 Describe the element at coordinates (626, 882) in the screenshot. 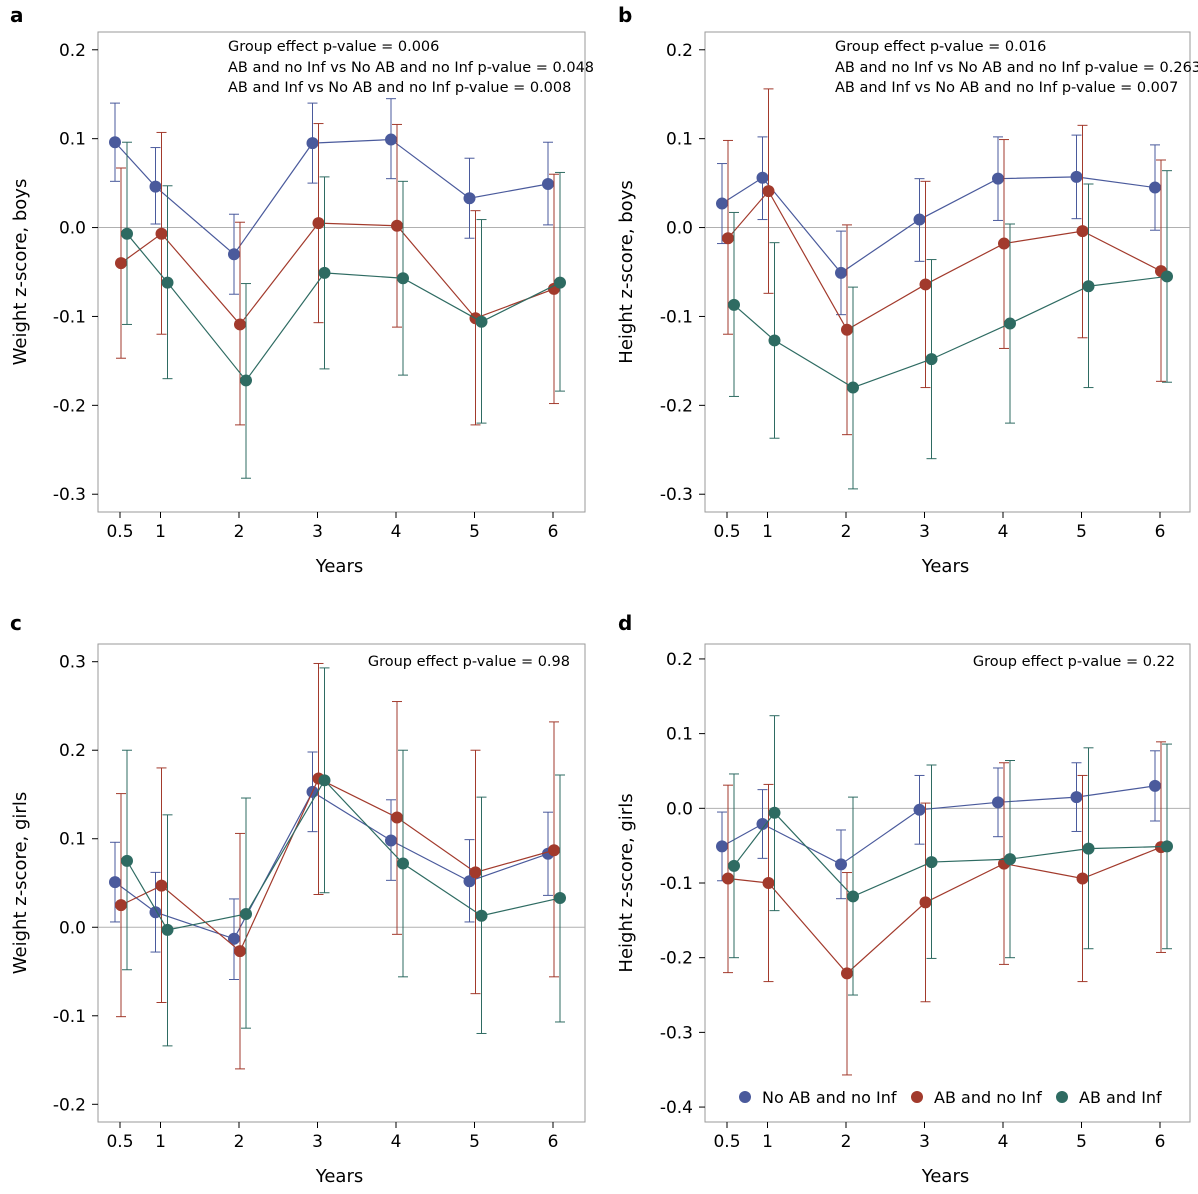

I see `y-axis-title: Height z-score, girls` at that location.